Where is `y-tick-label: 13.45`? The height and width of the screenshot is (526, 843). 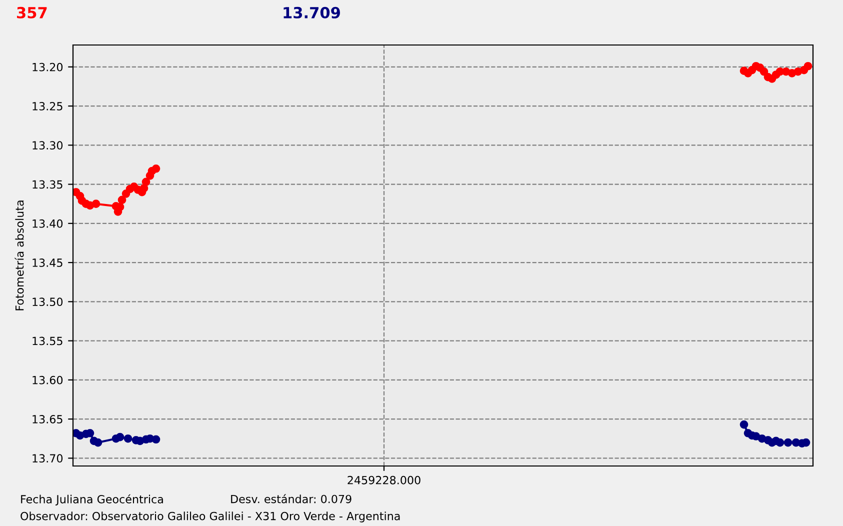
y-tick-label: 13.45 is located at coordinates (47, 262).